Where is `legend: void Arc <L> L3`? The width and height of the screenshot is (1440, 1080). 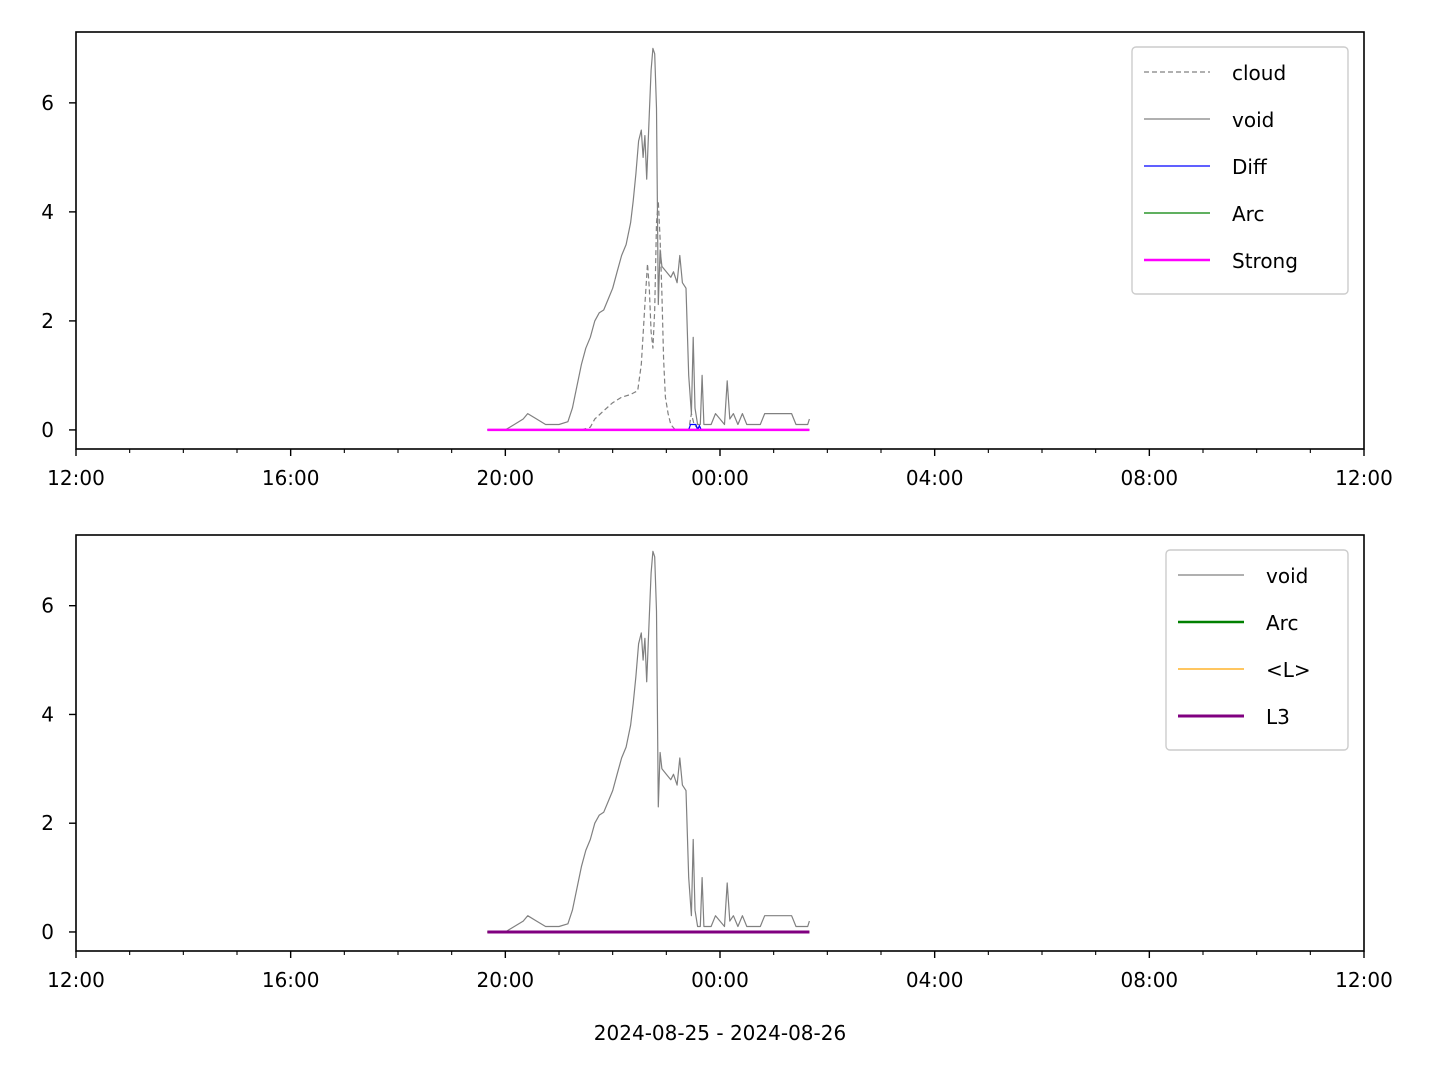 legend: void Arc <L> L3 is located at coordinates (1257, 650).